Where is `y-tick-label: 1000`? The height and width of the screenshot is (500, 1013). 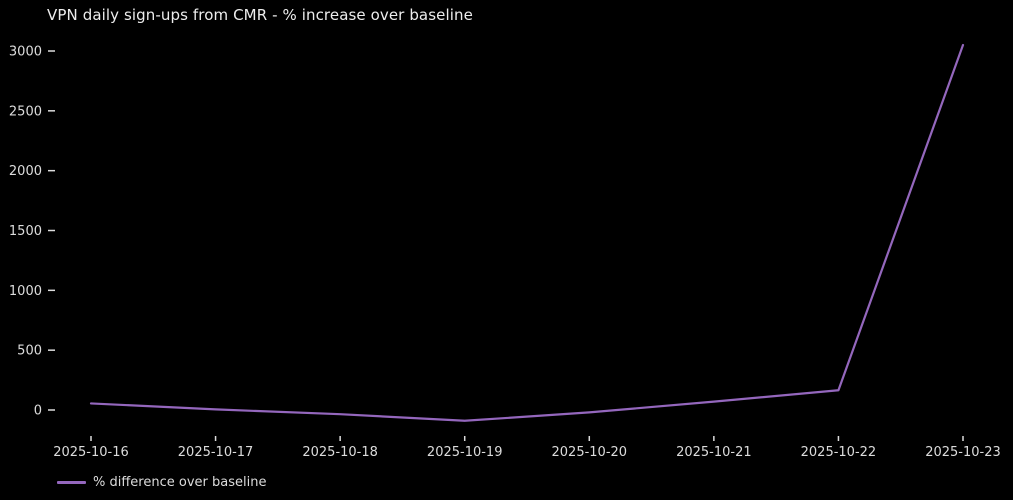
y-tick-label: 1000 is located at coordinates (25, 291).